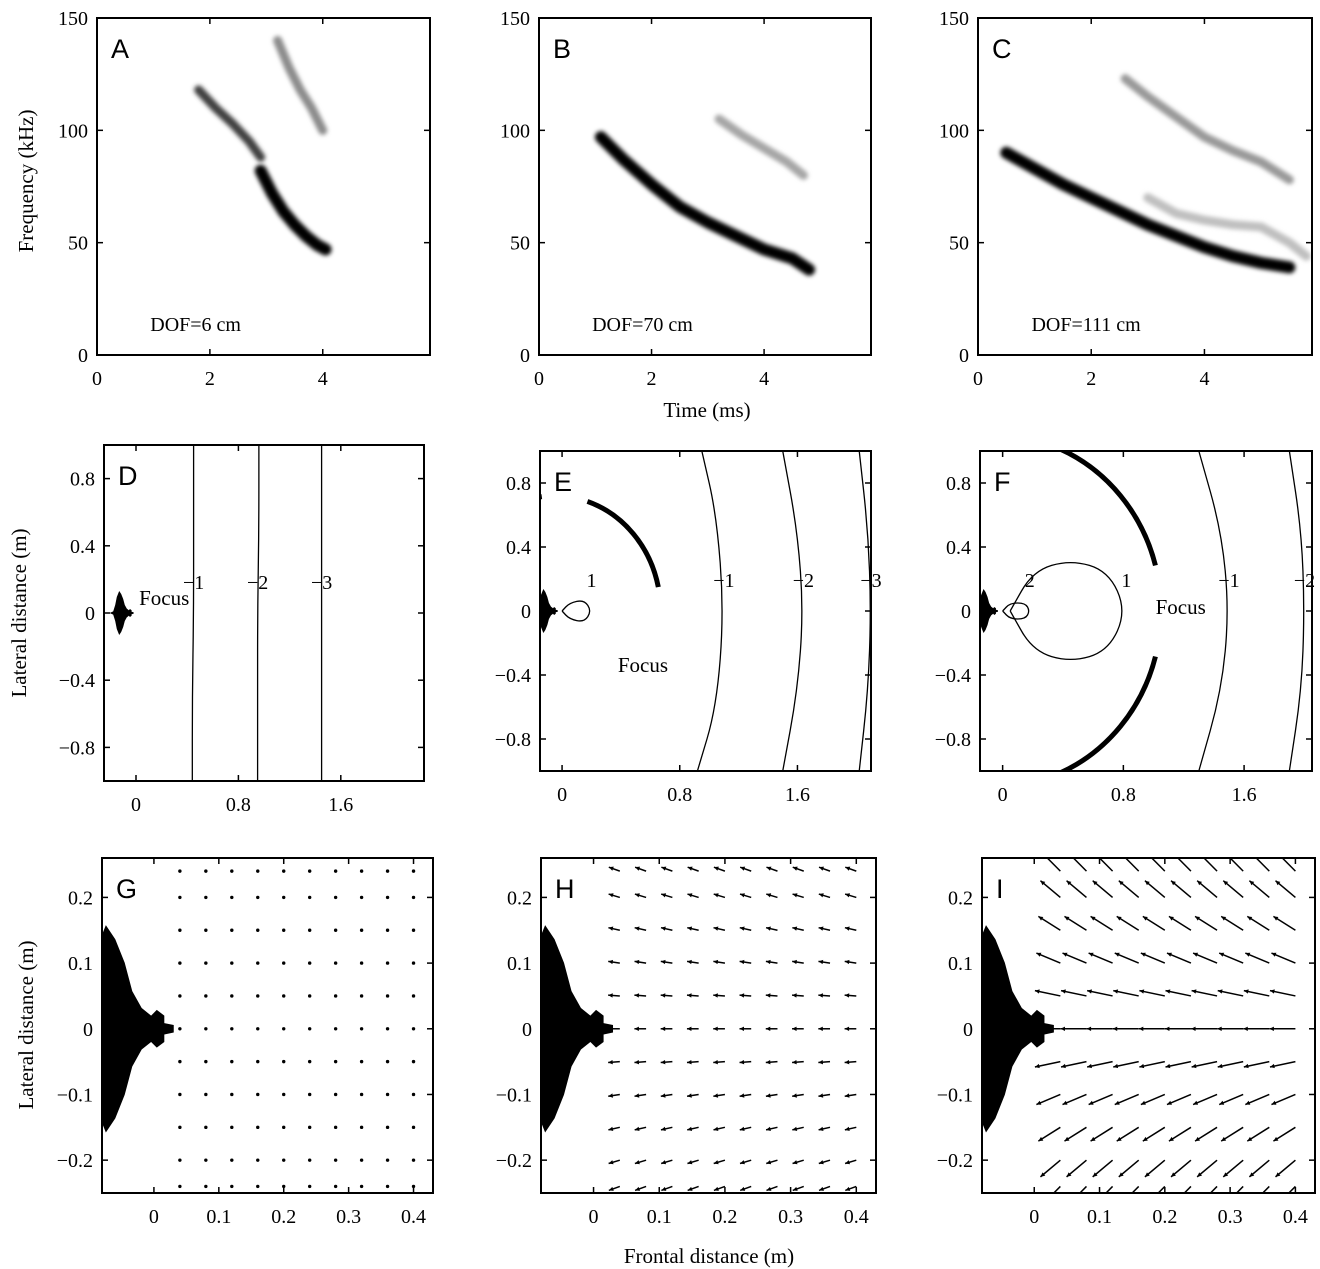 The width and height of the screenshot is (1320, 1269). Describe the element at coordinates (797, 795) in the screenshot. I see `x-tick-label: 1.6` at that location.